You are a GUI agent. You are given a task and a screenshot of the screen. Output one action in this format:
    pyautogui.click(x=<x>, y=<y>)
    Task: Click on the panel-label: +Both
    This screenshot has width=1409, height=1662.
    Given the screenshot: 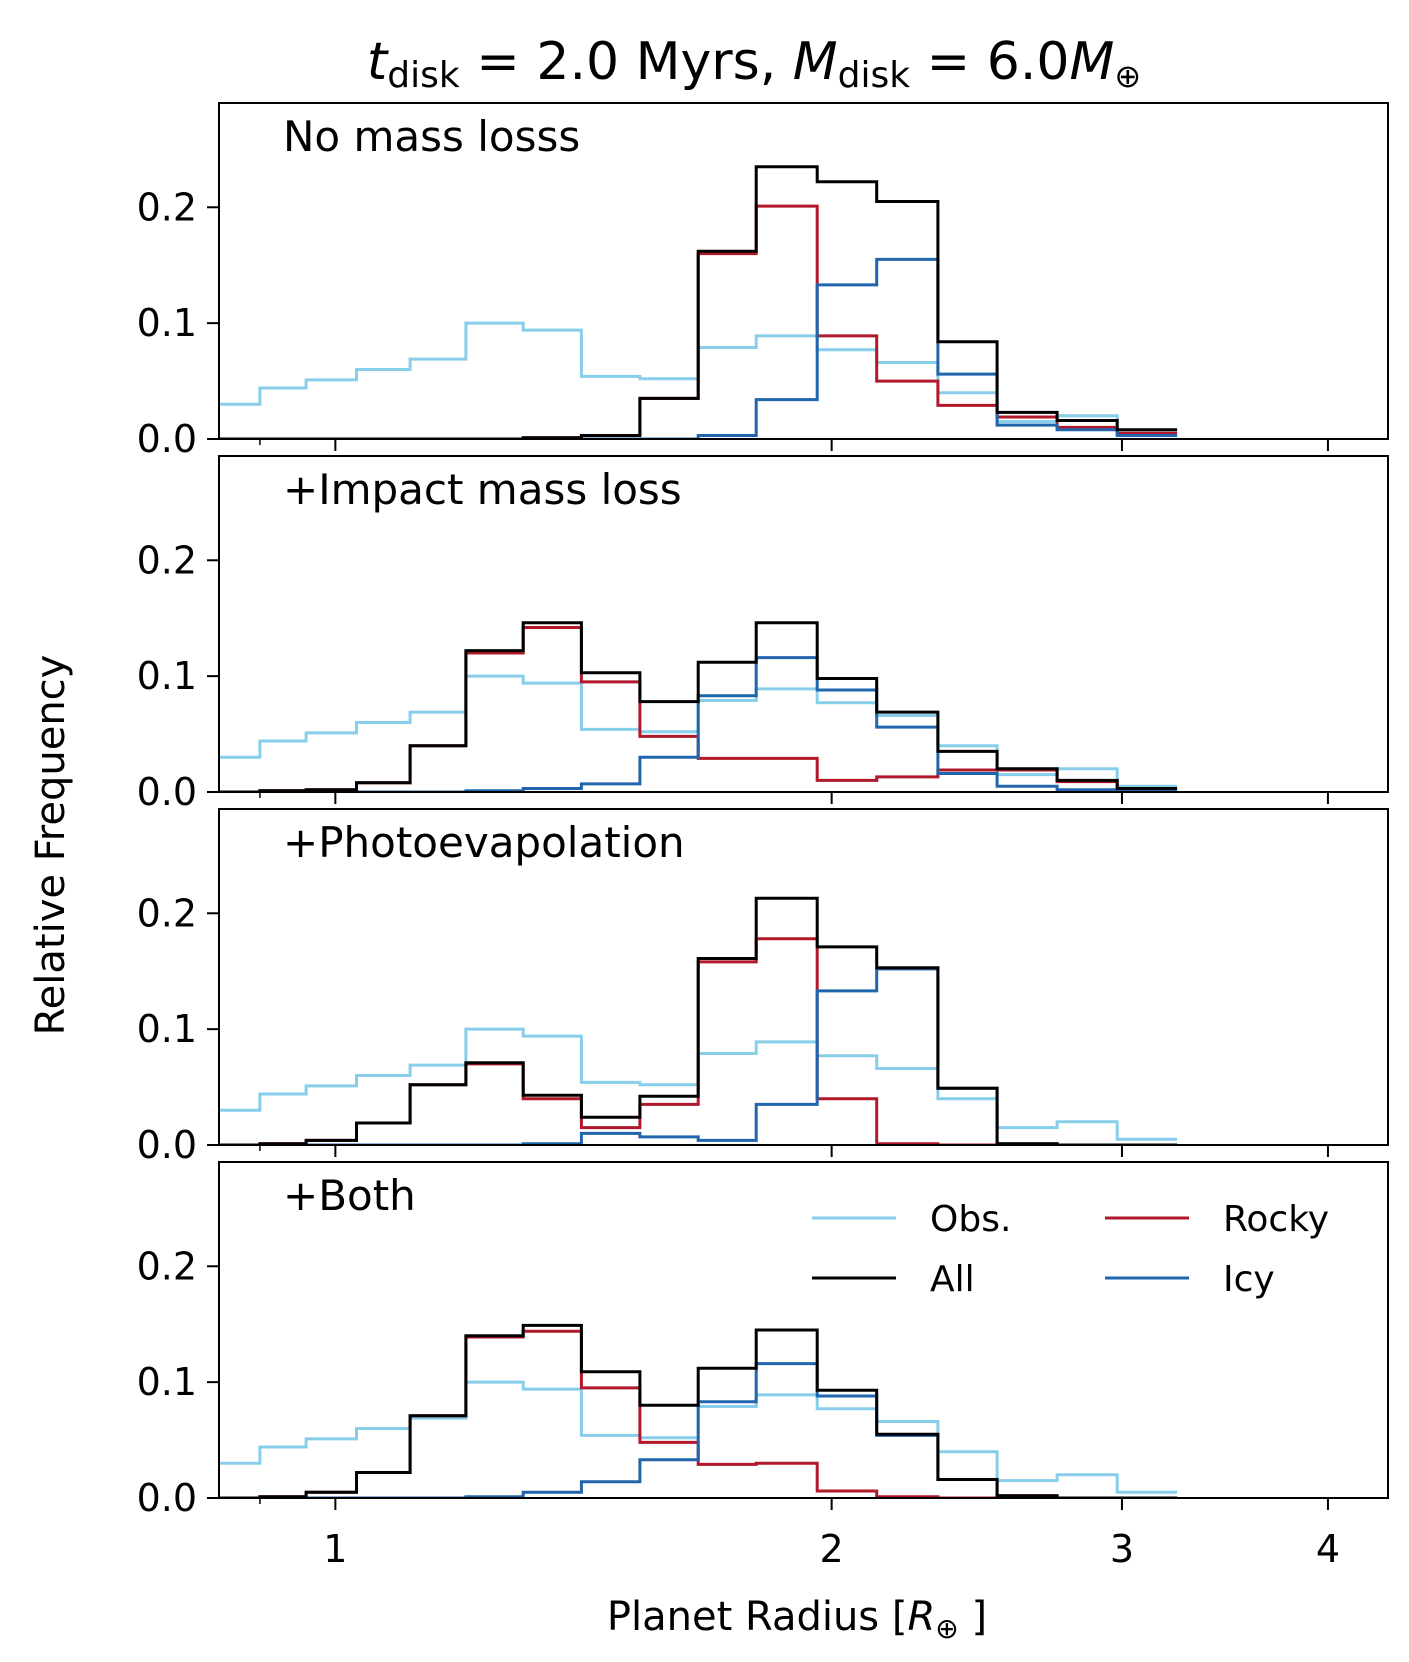 What is the action you would take?
    pyautogui.click(x=349, y=1195)
    